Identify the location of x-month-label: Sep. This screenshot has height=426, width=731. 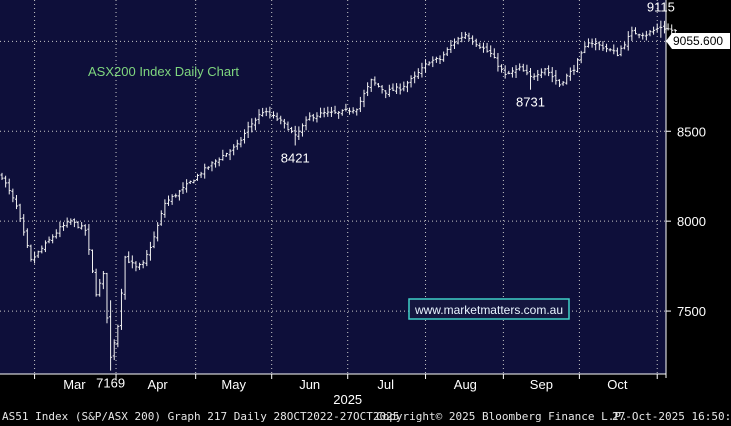
(541, 384).